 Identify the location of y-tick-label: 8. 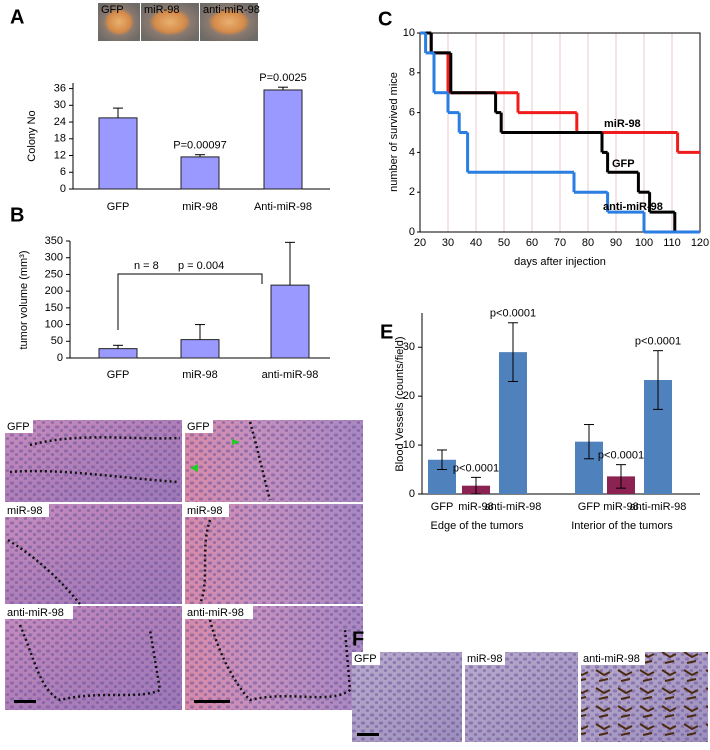
(412, 73).